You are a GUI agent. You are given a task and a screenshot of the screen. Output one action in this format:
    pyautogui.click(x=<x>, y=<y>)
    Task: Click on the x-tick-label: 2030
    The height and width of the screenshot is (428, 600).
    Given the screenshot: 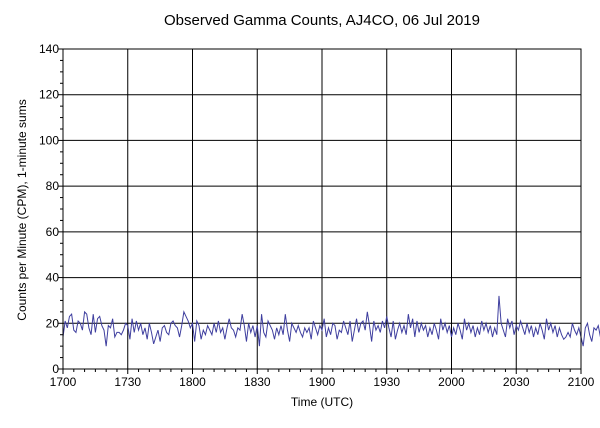 What is the action you would take?
    pyautogui.click(x=516, y=382)
    